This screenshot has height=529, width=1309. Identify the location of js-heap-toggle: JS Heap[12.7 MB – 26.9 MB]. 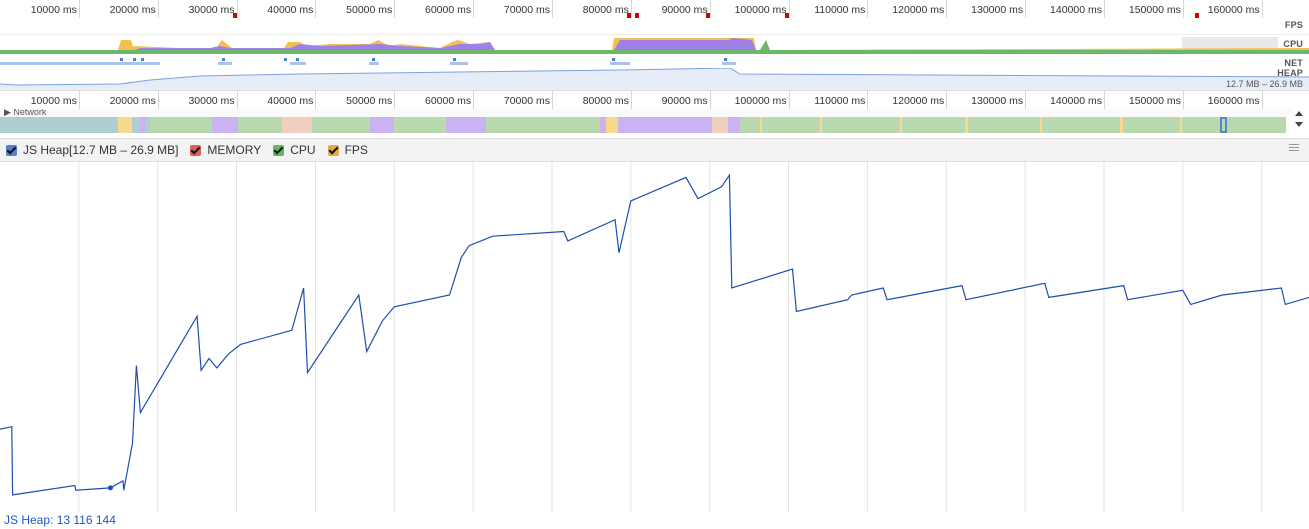
(92, 150).